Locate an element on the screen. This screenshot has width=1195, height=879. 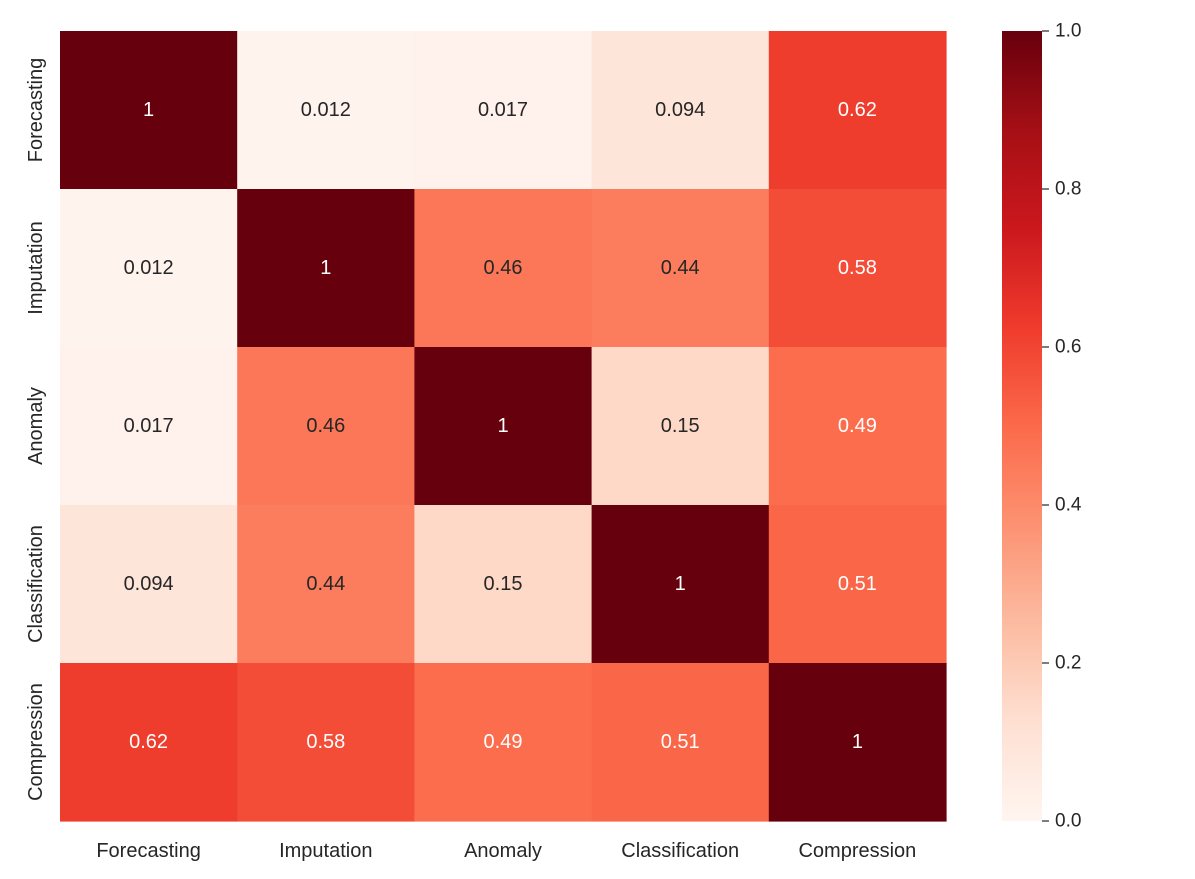
colorbar-tick-label: 0.2 is located at coordinates (1068, 663).